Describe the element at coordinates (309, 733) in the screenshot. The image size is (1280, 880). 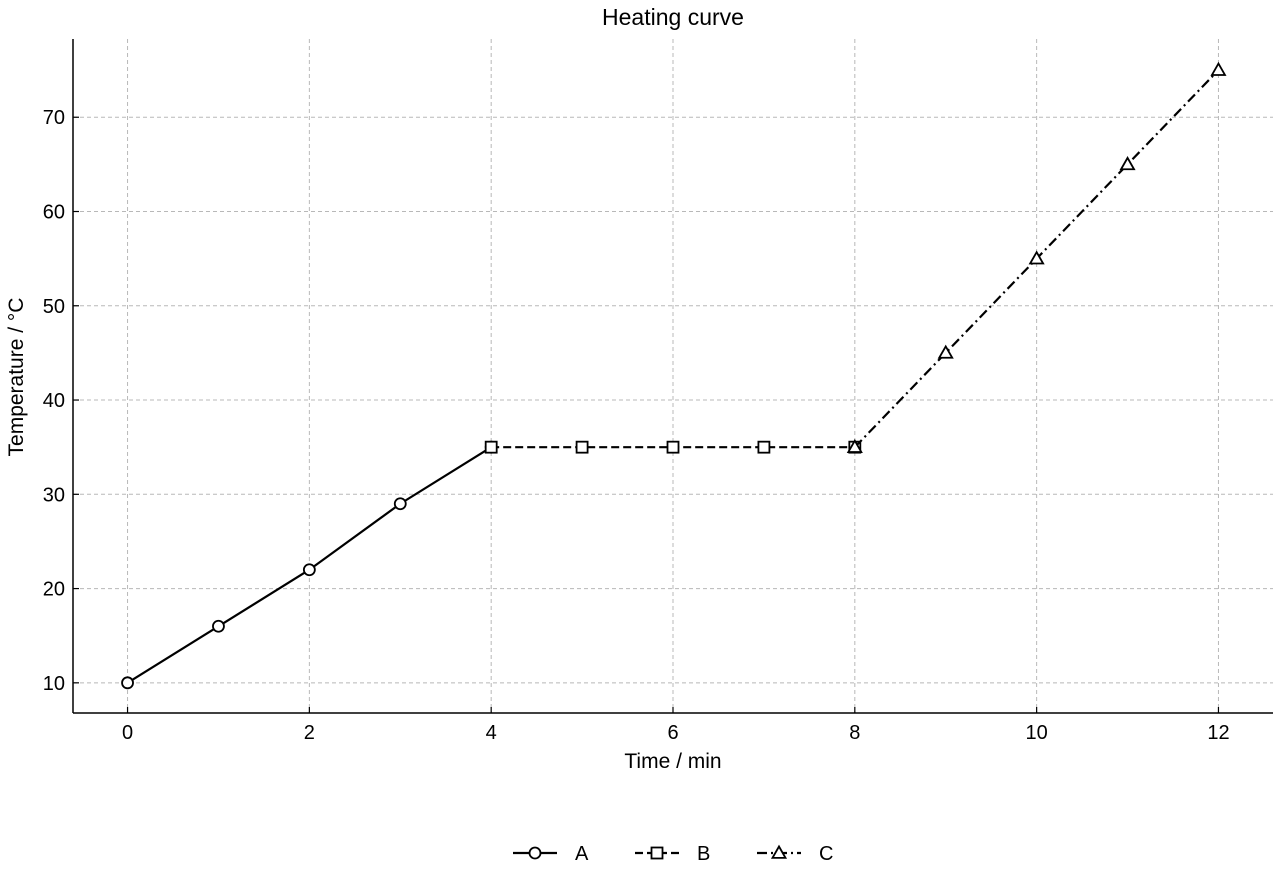
I see `x-tick-label: 2` at that location.